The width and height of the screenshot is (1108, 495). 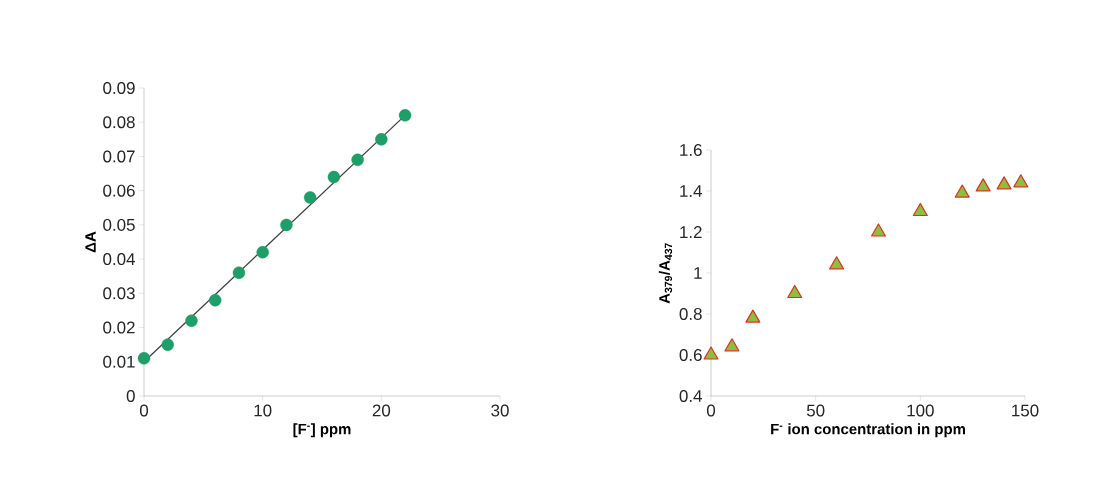 What do you see at coordinates (698, 273) in the screenshot?
I see `y-tick-label: 1` at bounding box center [698, 273].